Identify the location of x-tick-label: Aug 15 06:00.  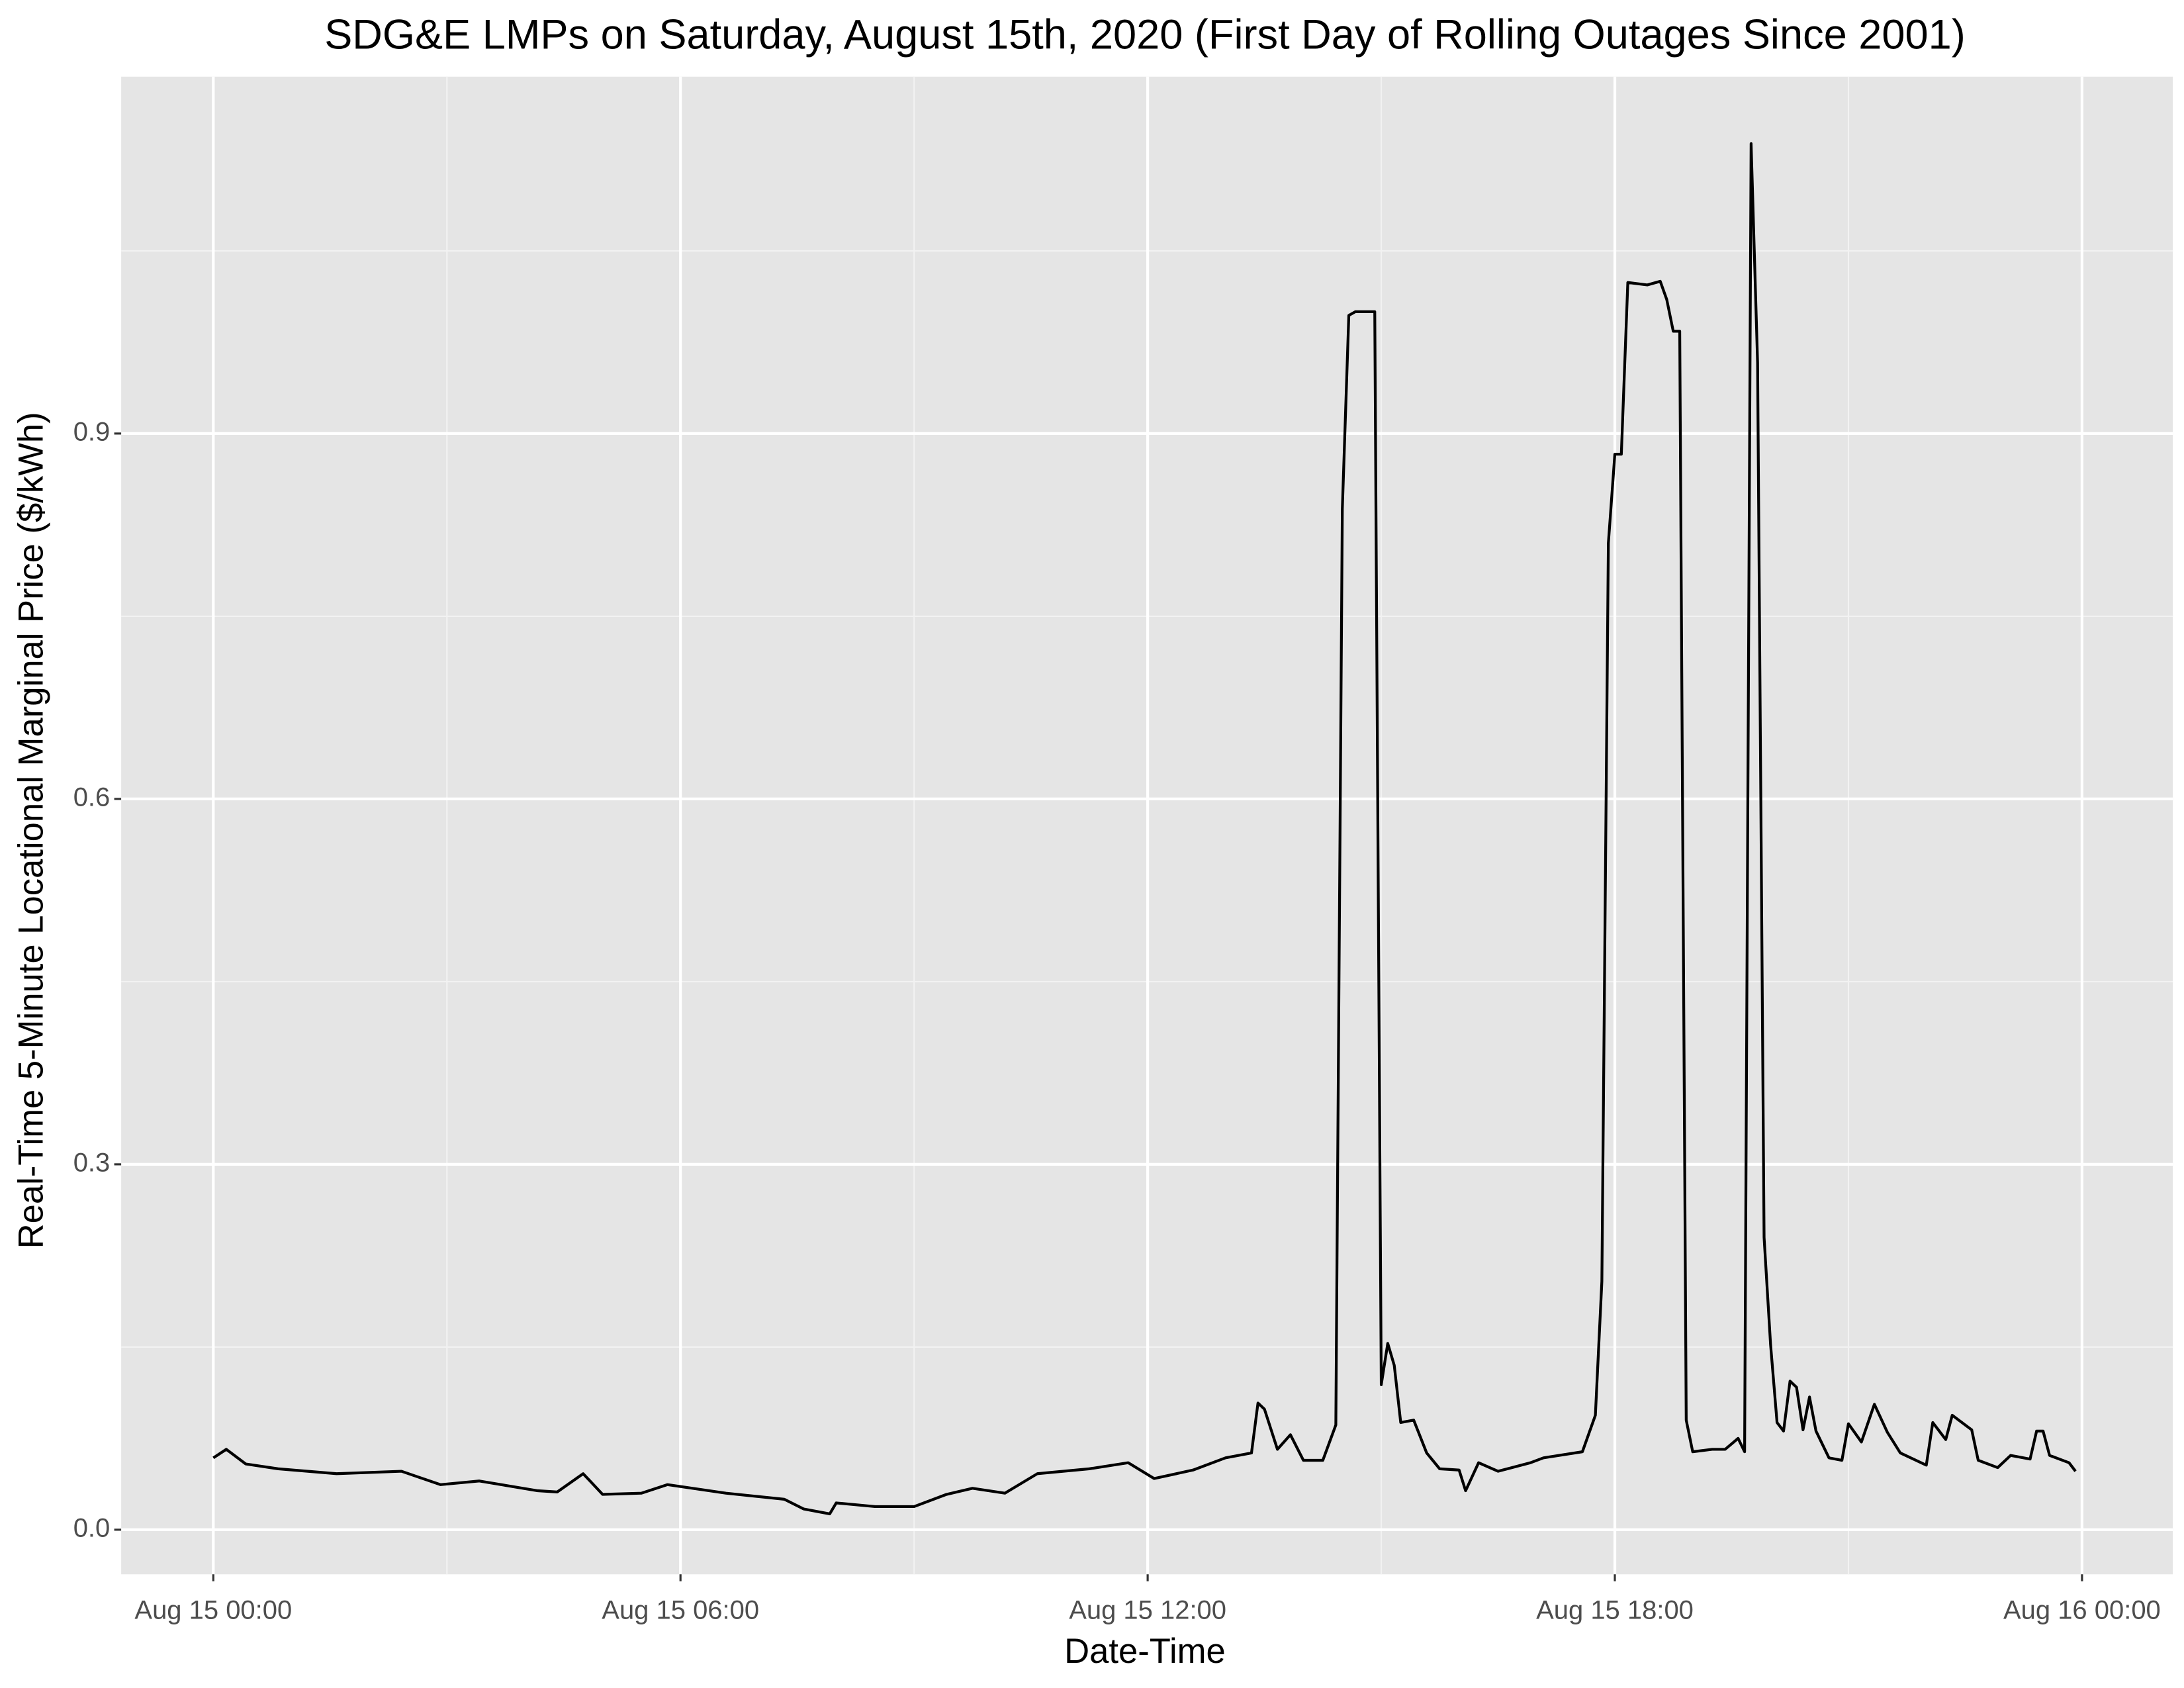
(680, 1610).